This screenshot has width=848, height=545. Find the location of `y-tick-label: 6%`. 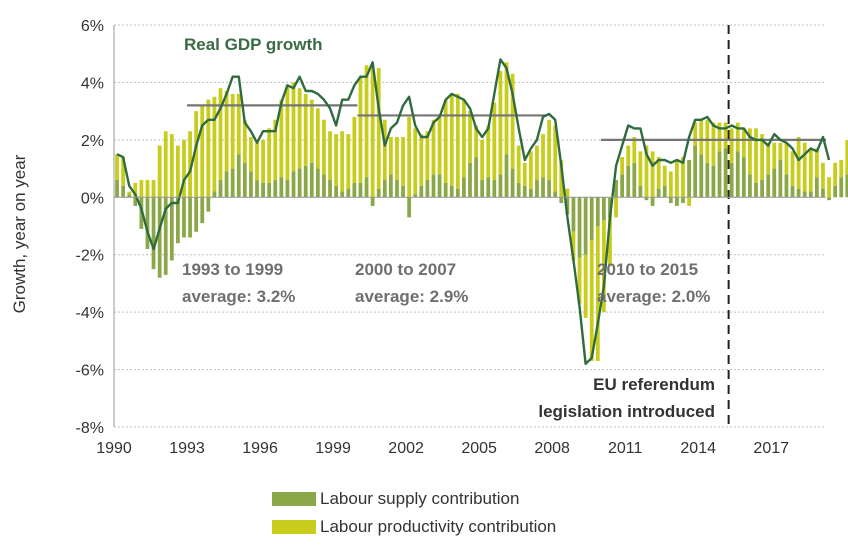

y-tick-label: 6% is located at coordinates (92, 26).